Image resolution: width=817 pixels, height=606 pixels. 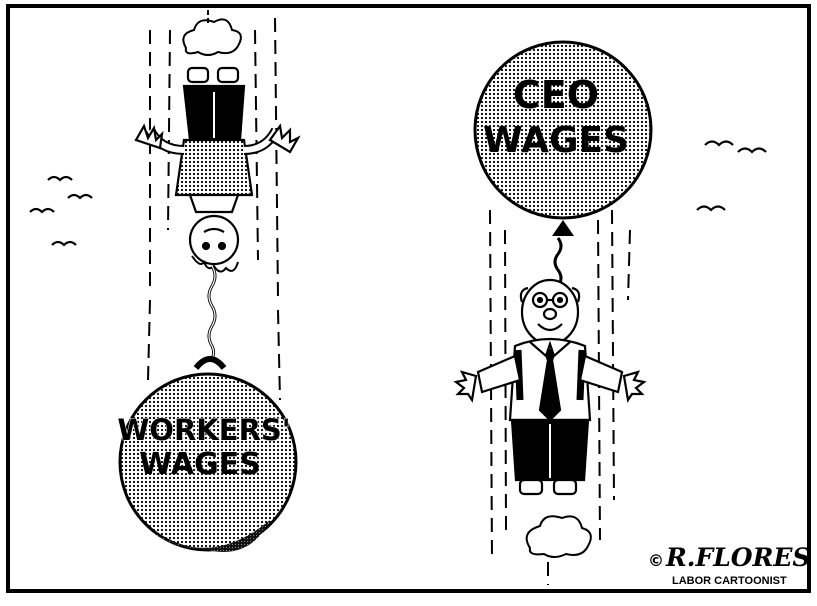 What do you see at coordinates (731, 176) in the screenshot?
I see `birds-right` at bounding box center [731, 176].